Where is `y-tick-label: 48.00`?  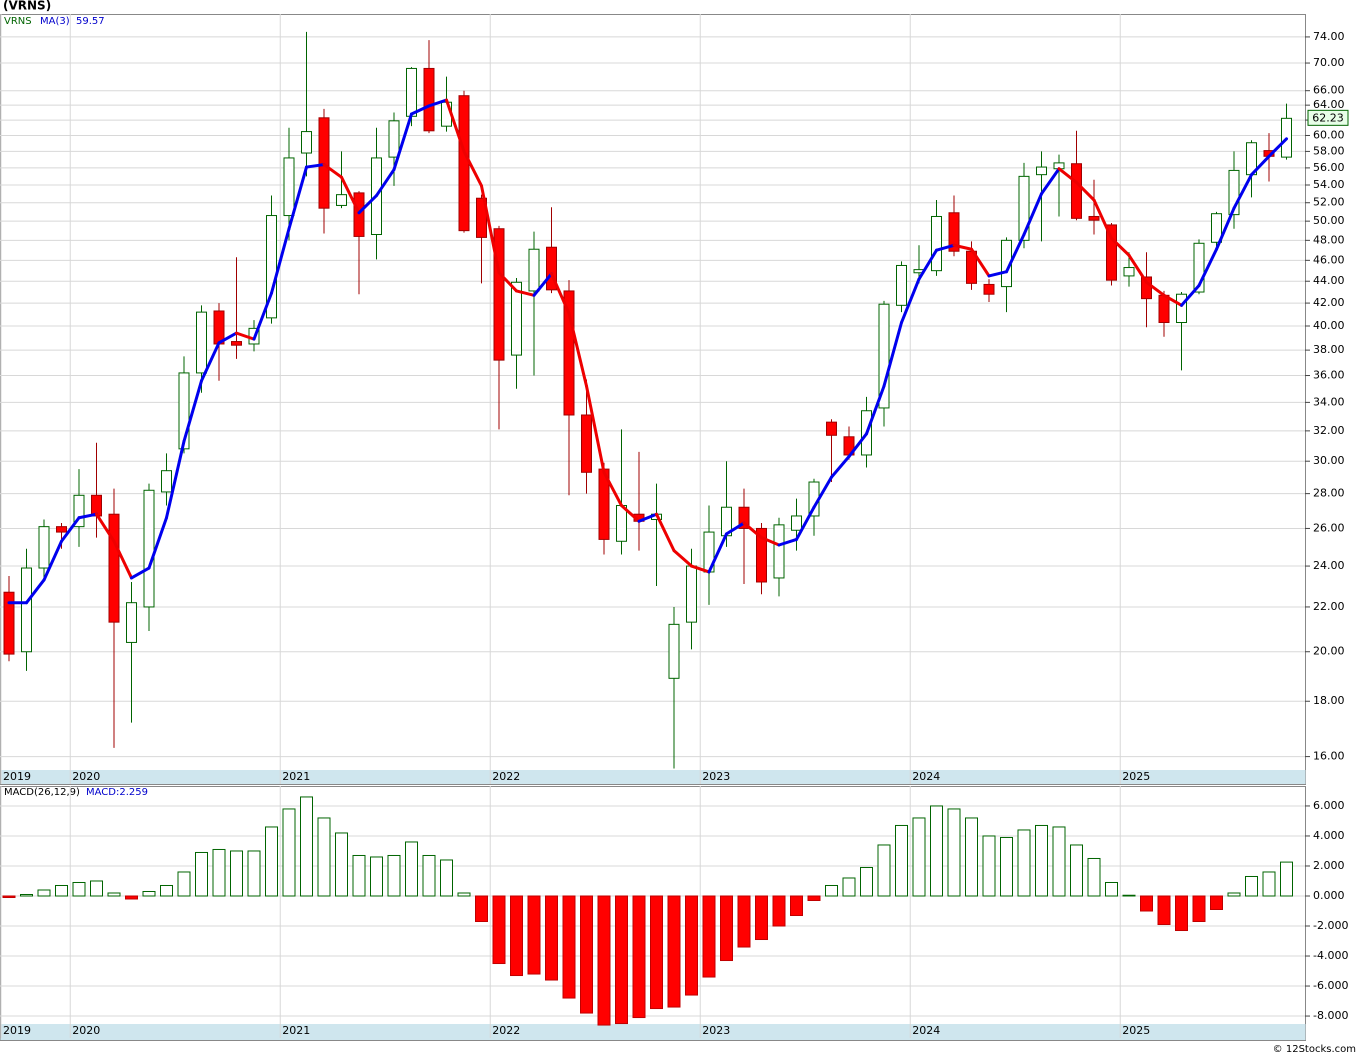 y-tick-label: 48.00 is located at coordinates (1329, 239).